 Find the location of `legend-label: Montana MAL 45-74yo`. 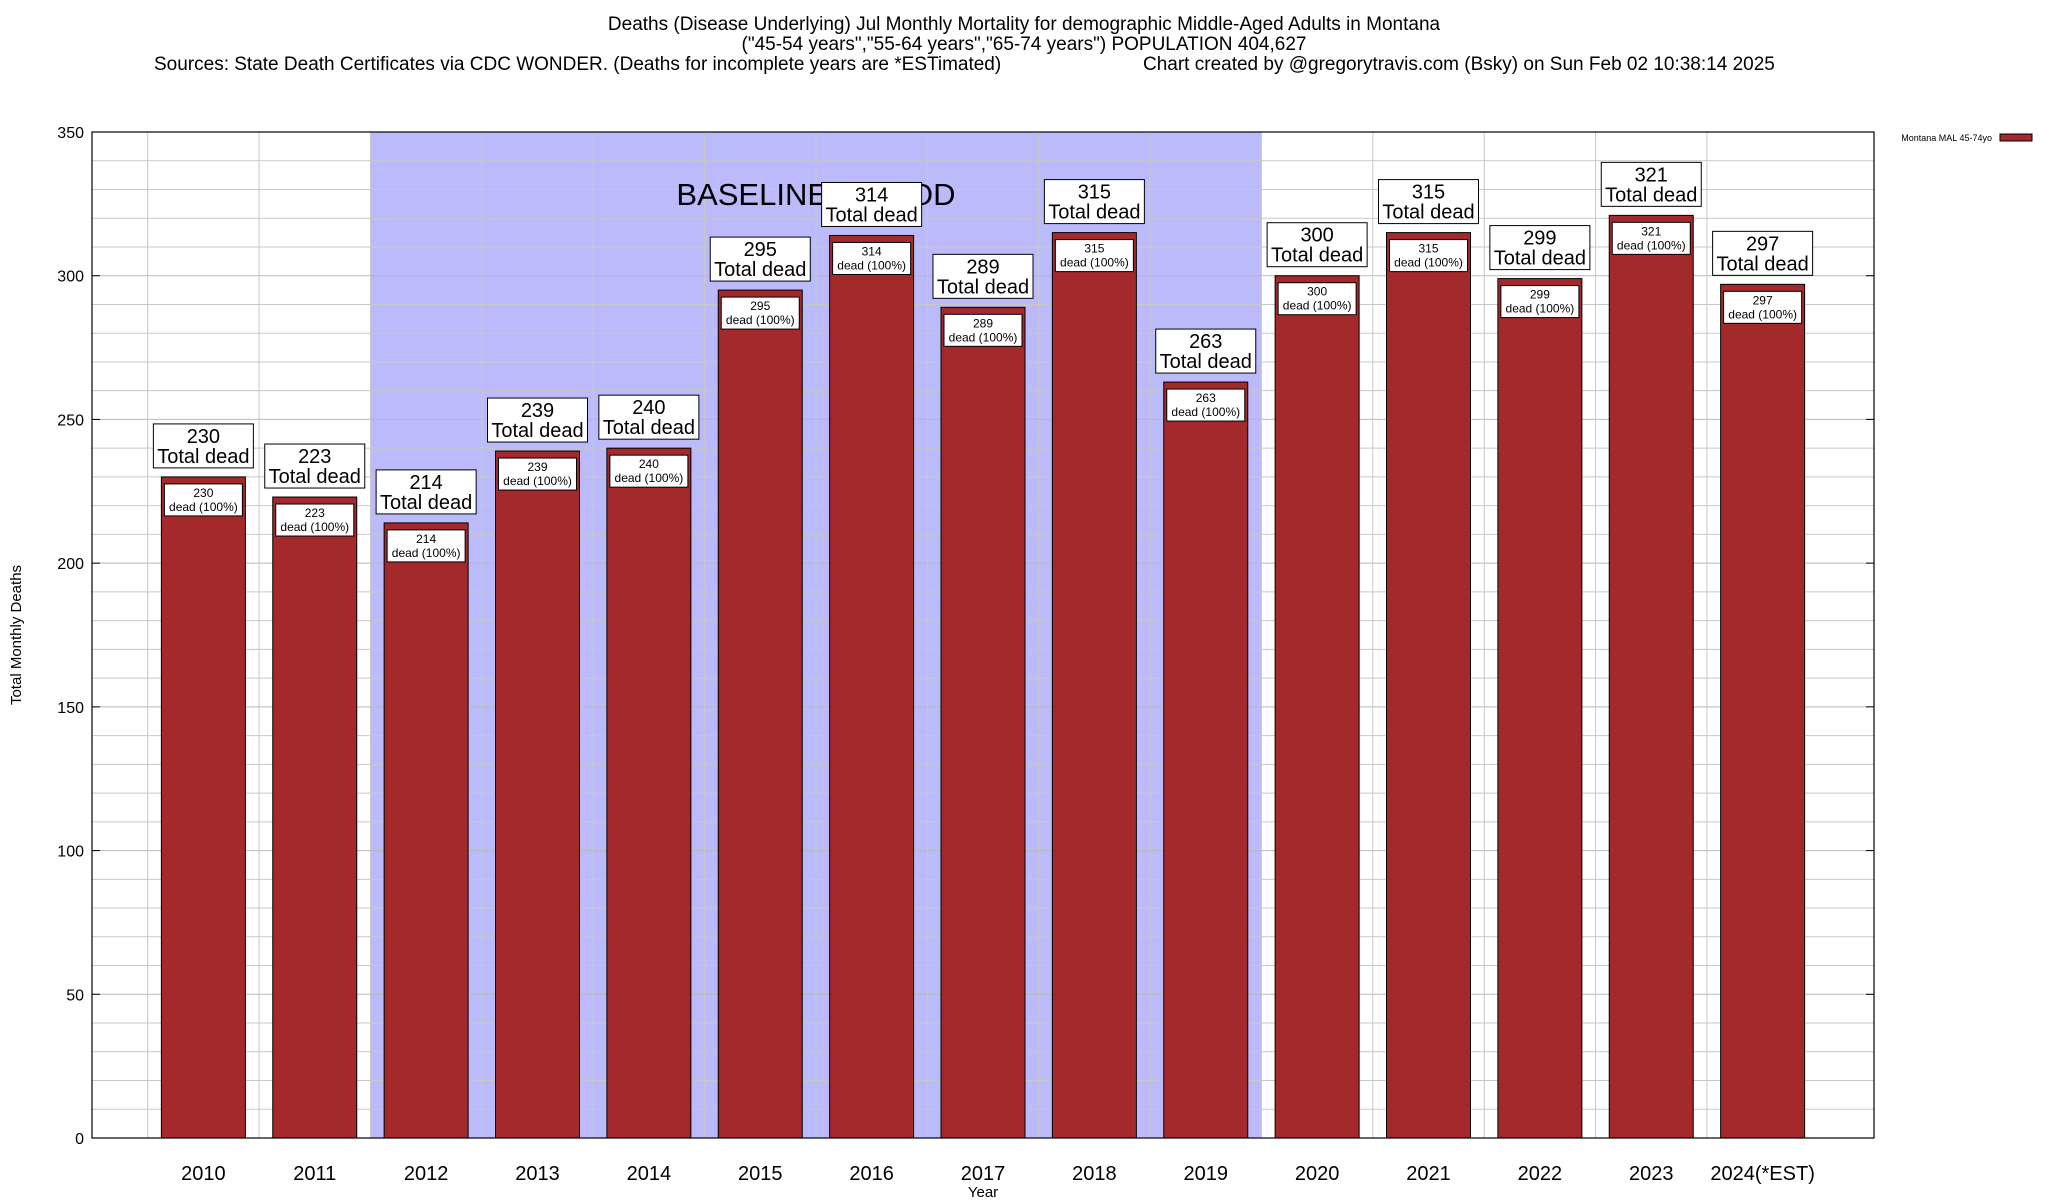

legend-label: Montana MAL 45-74yo is located at coordinates (1946, 138).